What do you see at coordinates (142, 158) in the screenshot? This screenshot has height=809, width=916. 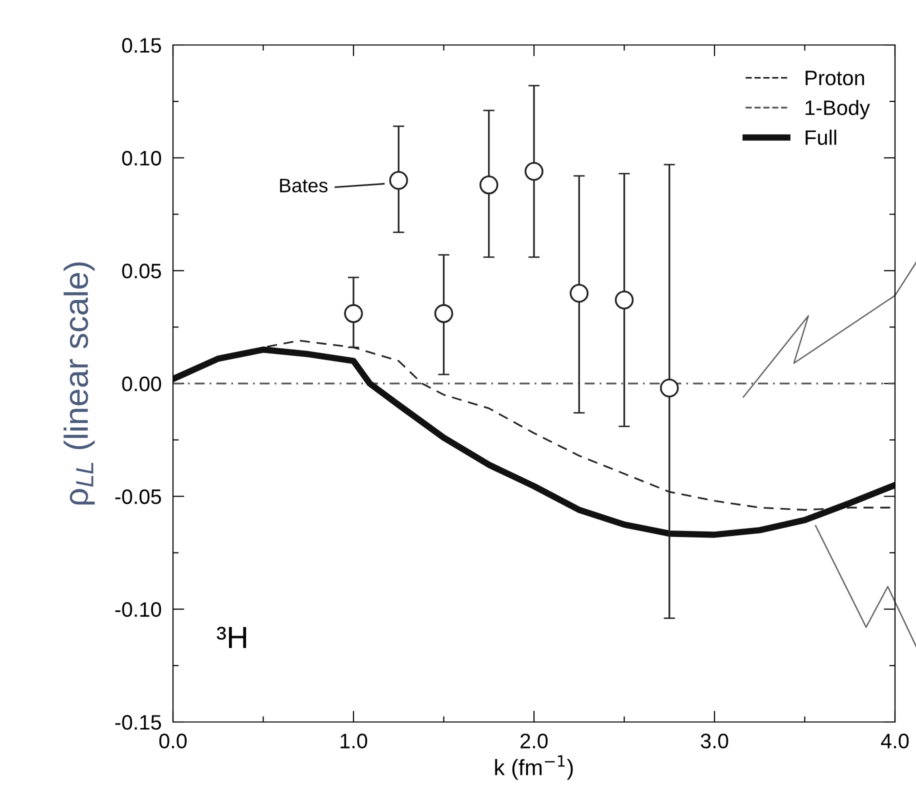 I see `y-tick-label: 0.10` at bounding box center [142, 158].